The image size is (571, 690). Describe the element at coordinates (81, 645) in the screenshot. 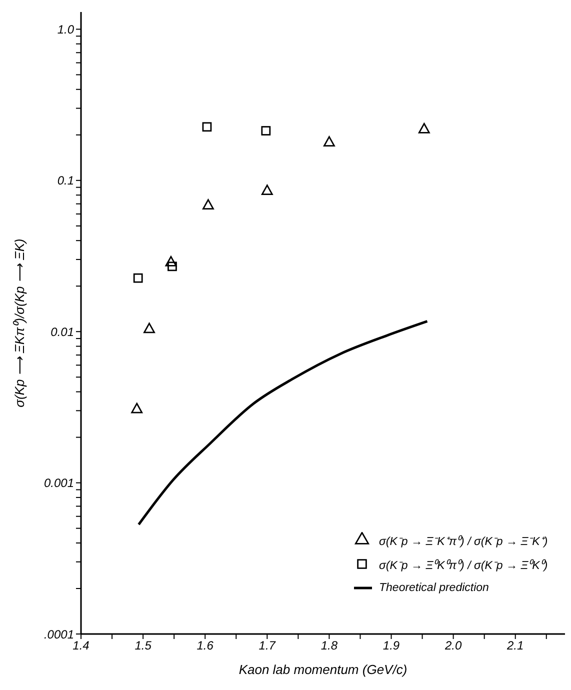

I see `x-tick-label: 1.4` at that location.